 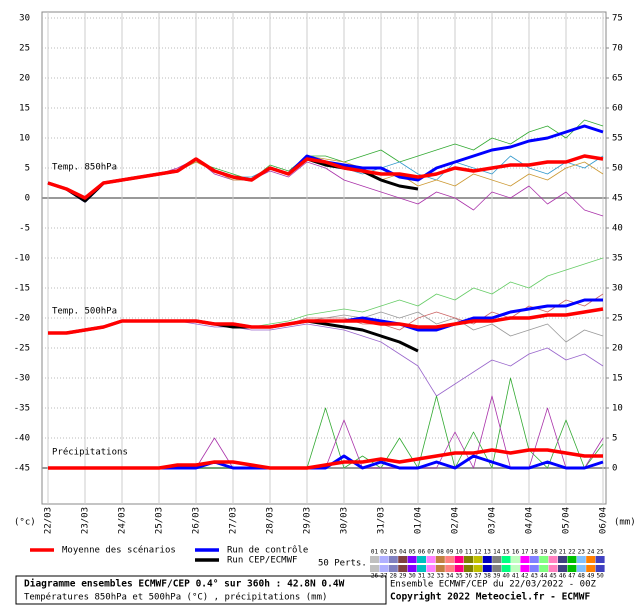 What do you see at coordinates (49, 520) in the screenshot?
I see `x-tick-label: 22/03` at bounding box center [49, 520].